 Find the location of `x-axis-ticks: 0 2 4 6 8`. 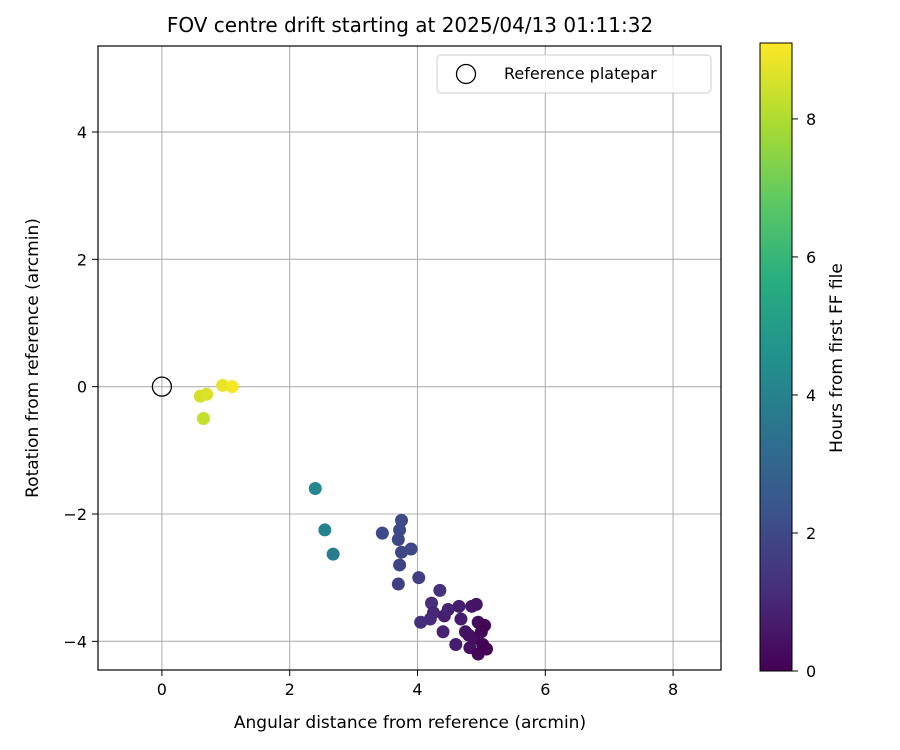

x-axis-ticks: 0 2 4 6 8 is located at coordinates (417, 684).